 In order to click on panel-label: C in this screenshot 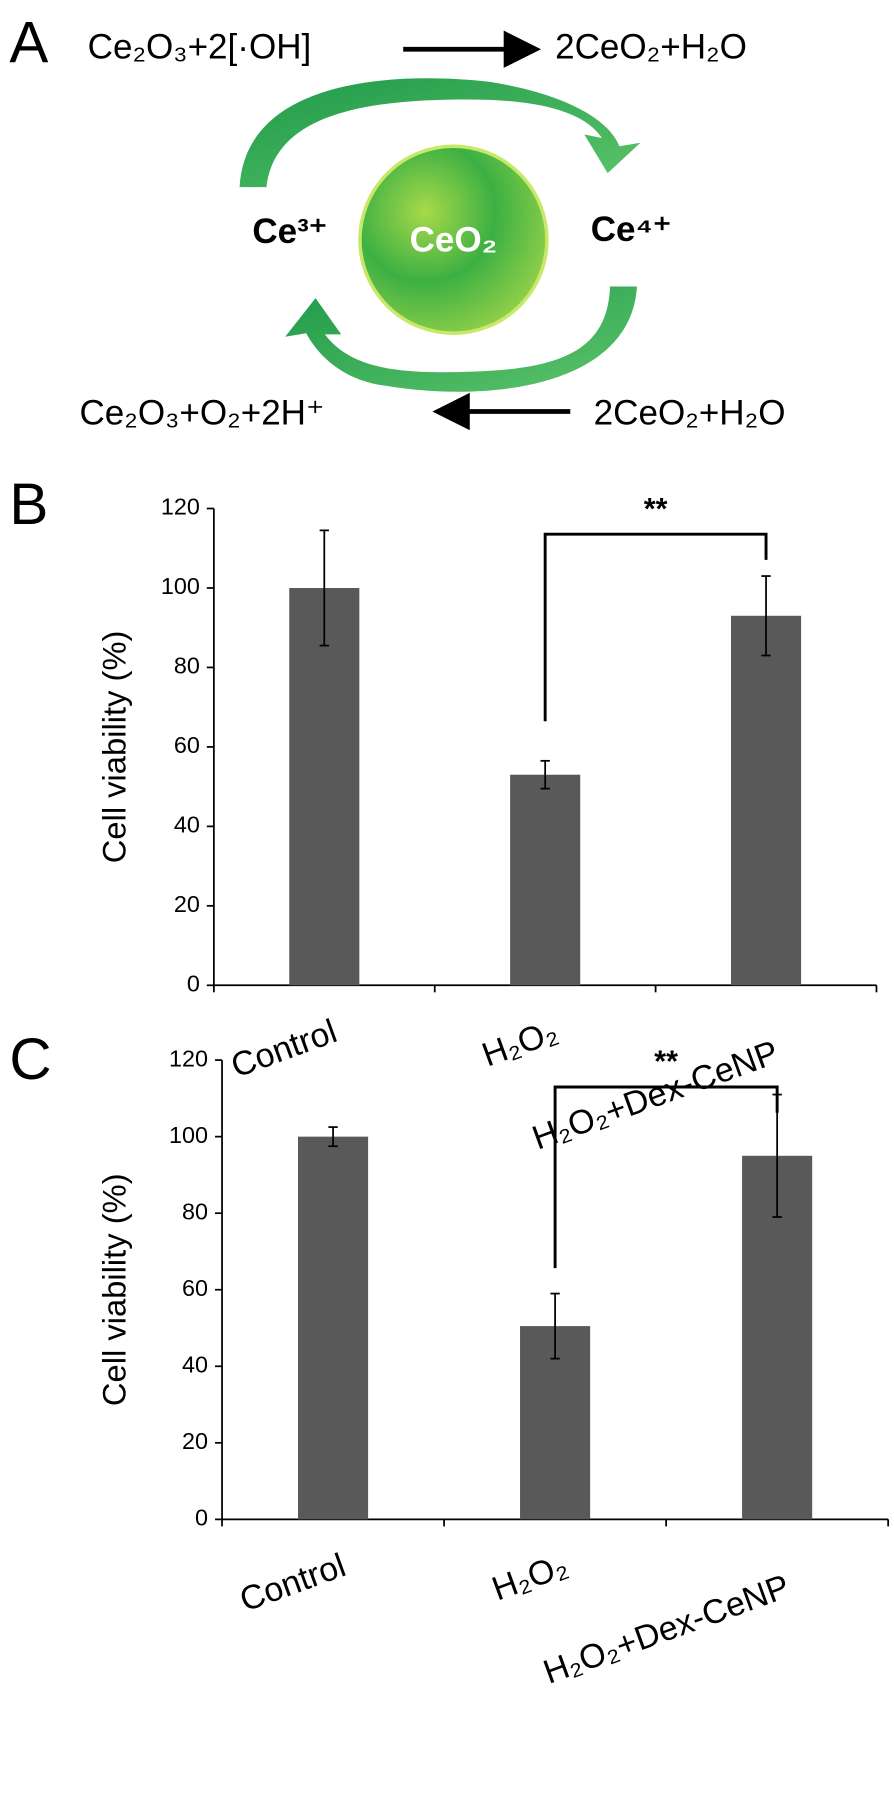, I will do `click(30, 1059)`.